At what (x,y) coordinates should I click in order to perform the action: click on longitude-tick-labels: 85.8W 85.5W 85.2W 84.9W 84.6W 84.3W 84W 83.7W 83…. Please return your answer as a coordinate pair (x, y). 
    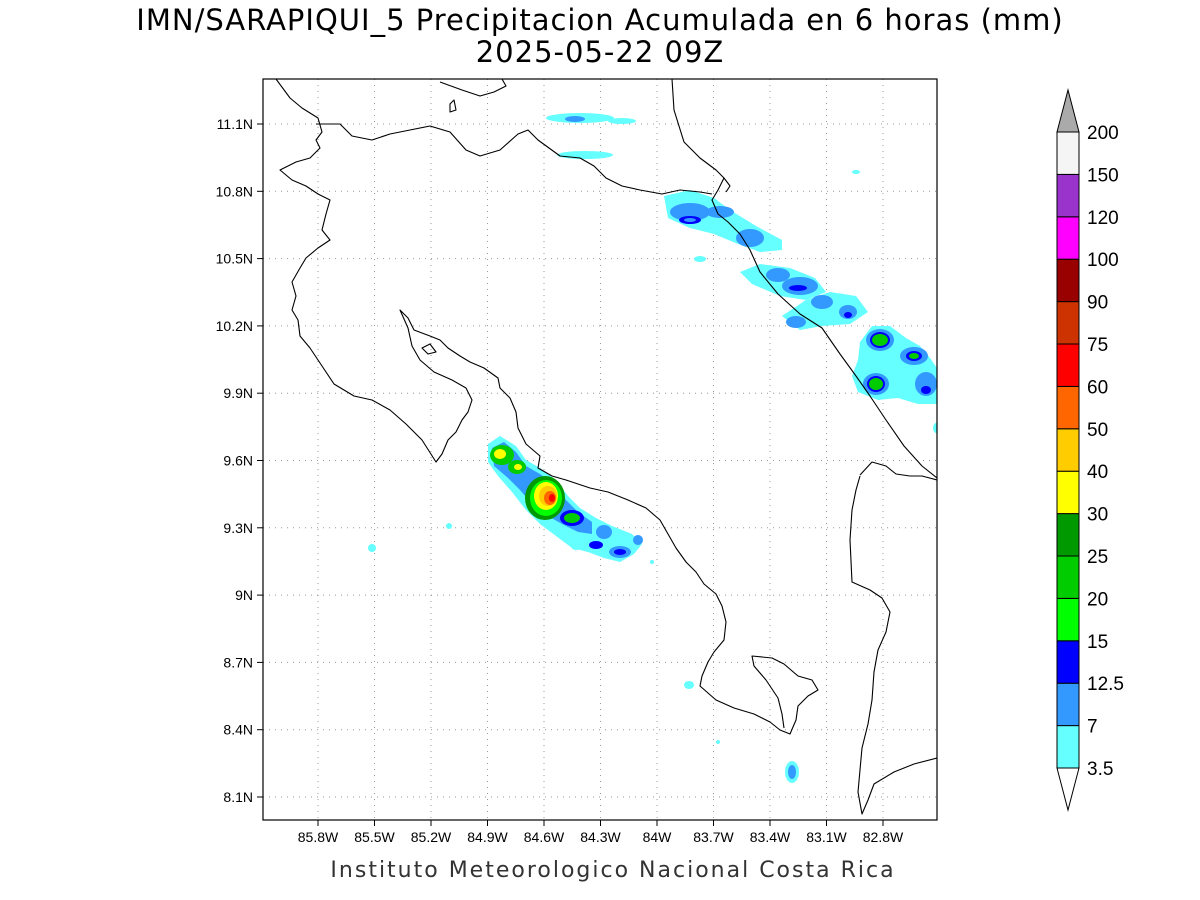
    Looking at the image, I should click on (601, 832).